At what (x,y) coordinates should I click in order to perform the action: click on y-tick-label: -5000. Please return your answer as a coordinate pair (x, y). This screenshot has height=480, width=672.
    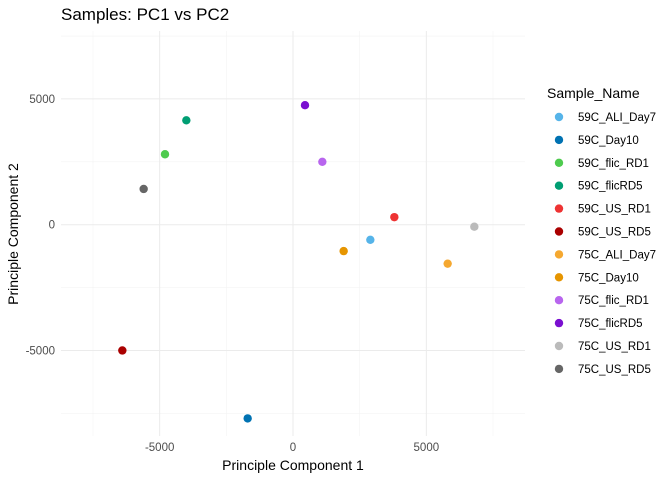
    Looking at the image, I should click on (40, 351).